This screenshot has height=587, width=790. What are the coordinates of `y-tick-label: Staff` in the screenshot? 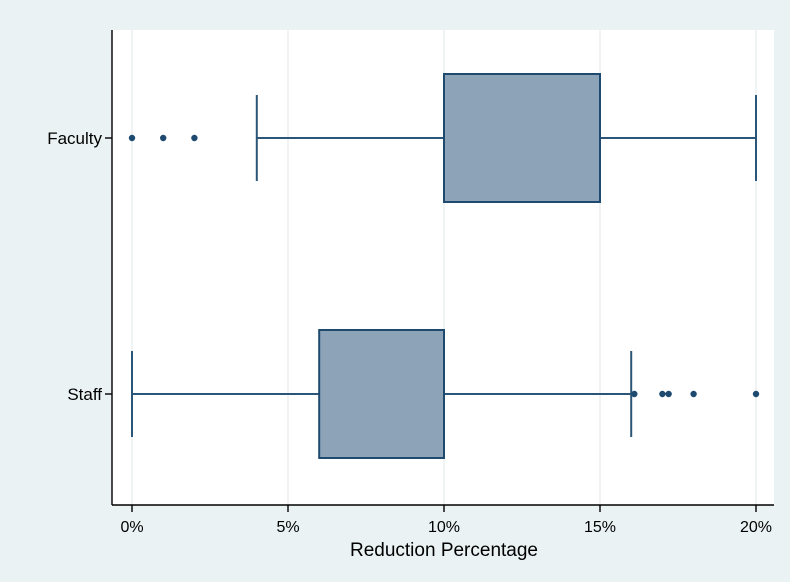 It's located at (84, 394).